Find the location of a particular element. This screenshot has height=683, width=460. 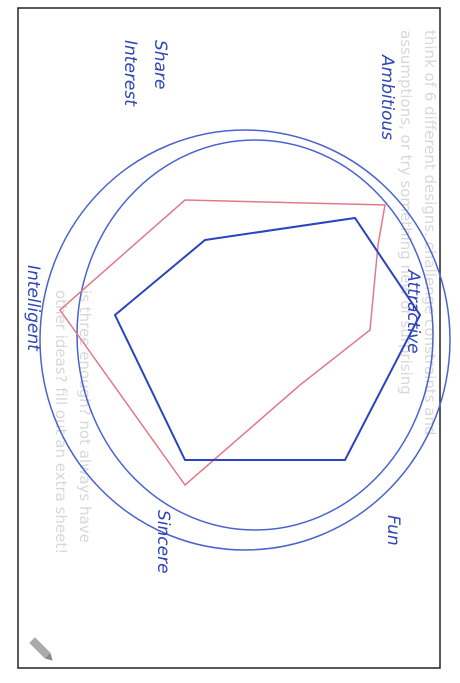

label: Interest is located at coordinates (130, 73).